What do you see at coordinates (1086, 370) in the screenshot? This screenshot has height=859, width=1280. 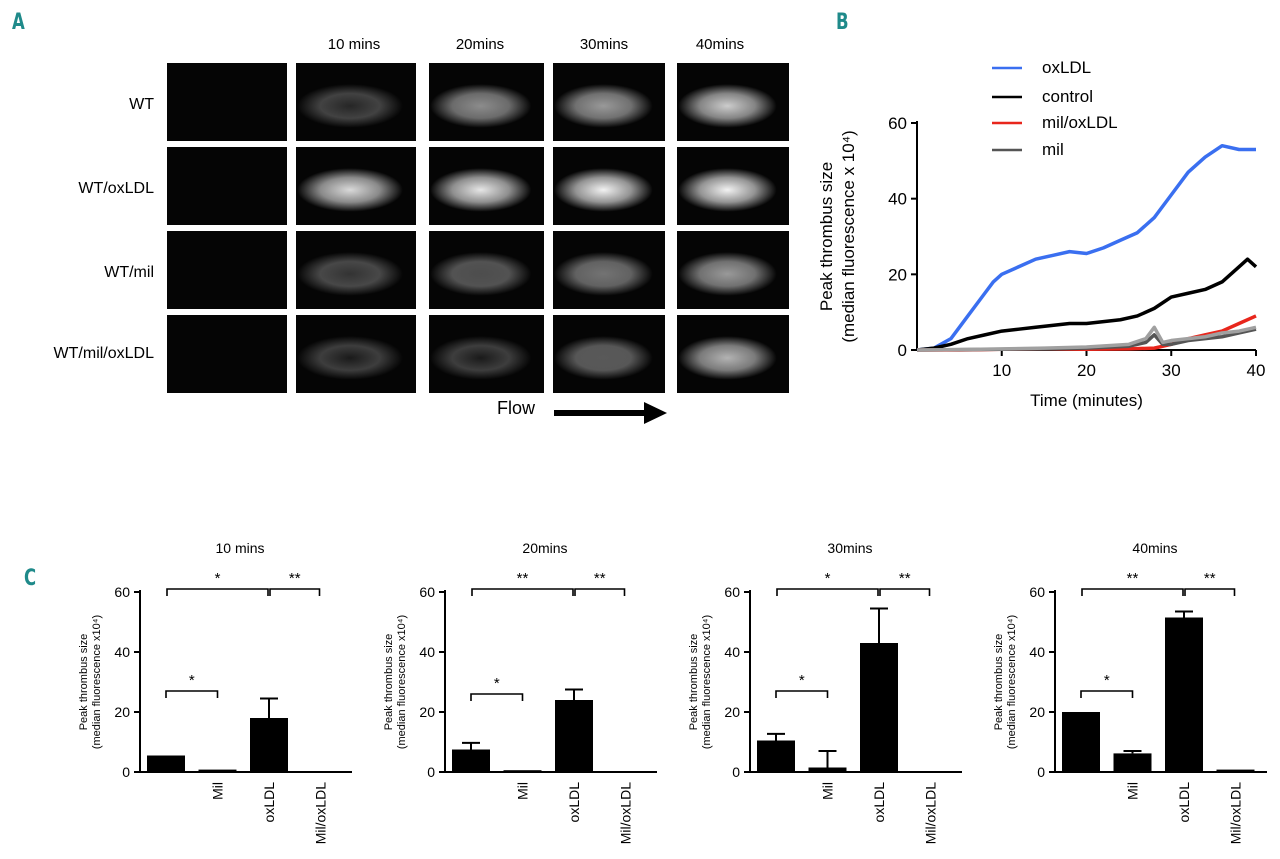 I see `x-tick-label: 20` at bounding box center [1086, 370].